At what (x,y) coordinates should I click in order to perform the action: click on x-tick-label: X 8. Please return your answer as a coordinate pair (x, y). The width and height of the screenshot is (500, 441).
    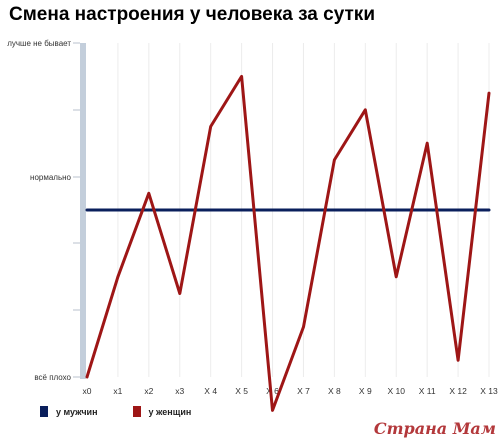
    Looking at the image, I should click on (334, 391).